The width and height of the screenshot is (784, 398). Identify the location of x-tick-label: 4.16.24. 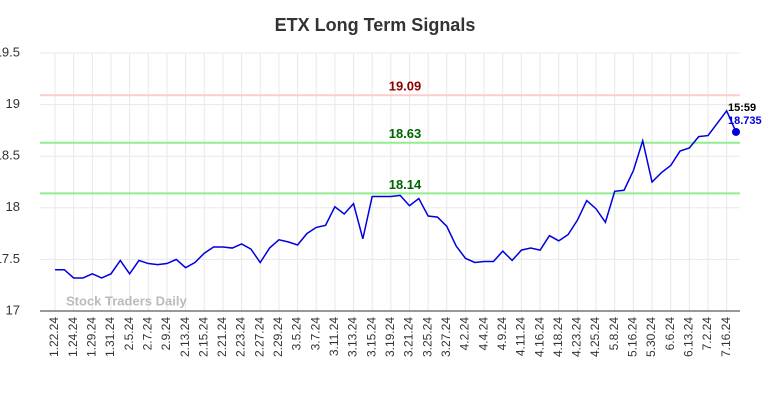
(539, 337).